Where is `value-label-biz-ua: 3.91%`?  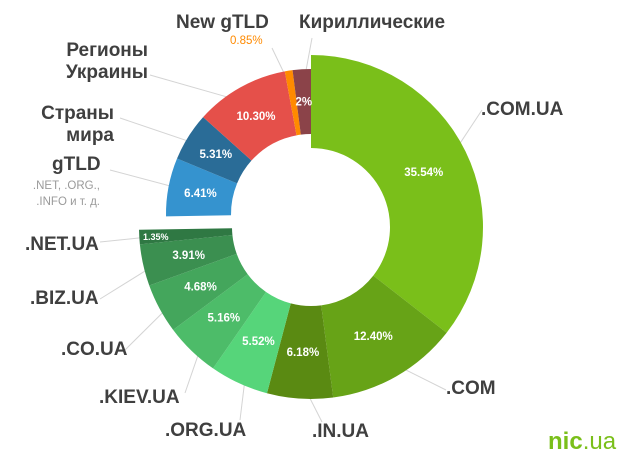 value-label-biz-ua: 3.91% is located at coordinates (188, 256).